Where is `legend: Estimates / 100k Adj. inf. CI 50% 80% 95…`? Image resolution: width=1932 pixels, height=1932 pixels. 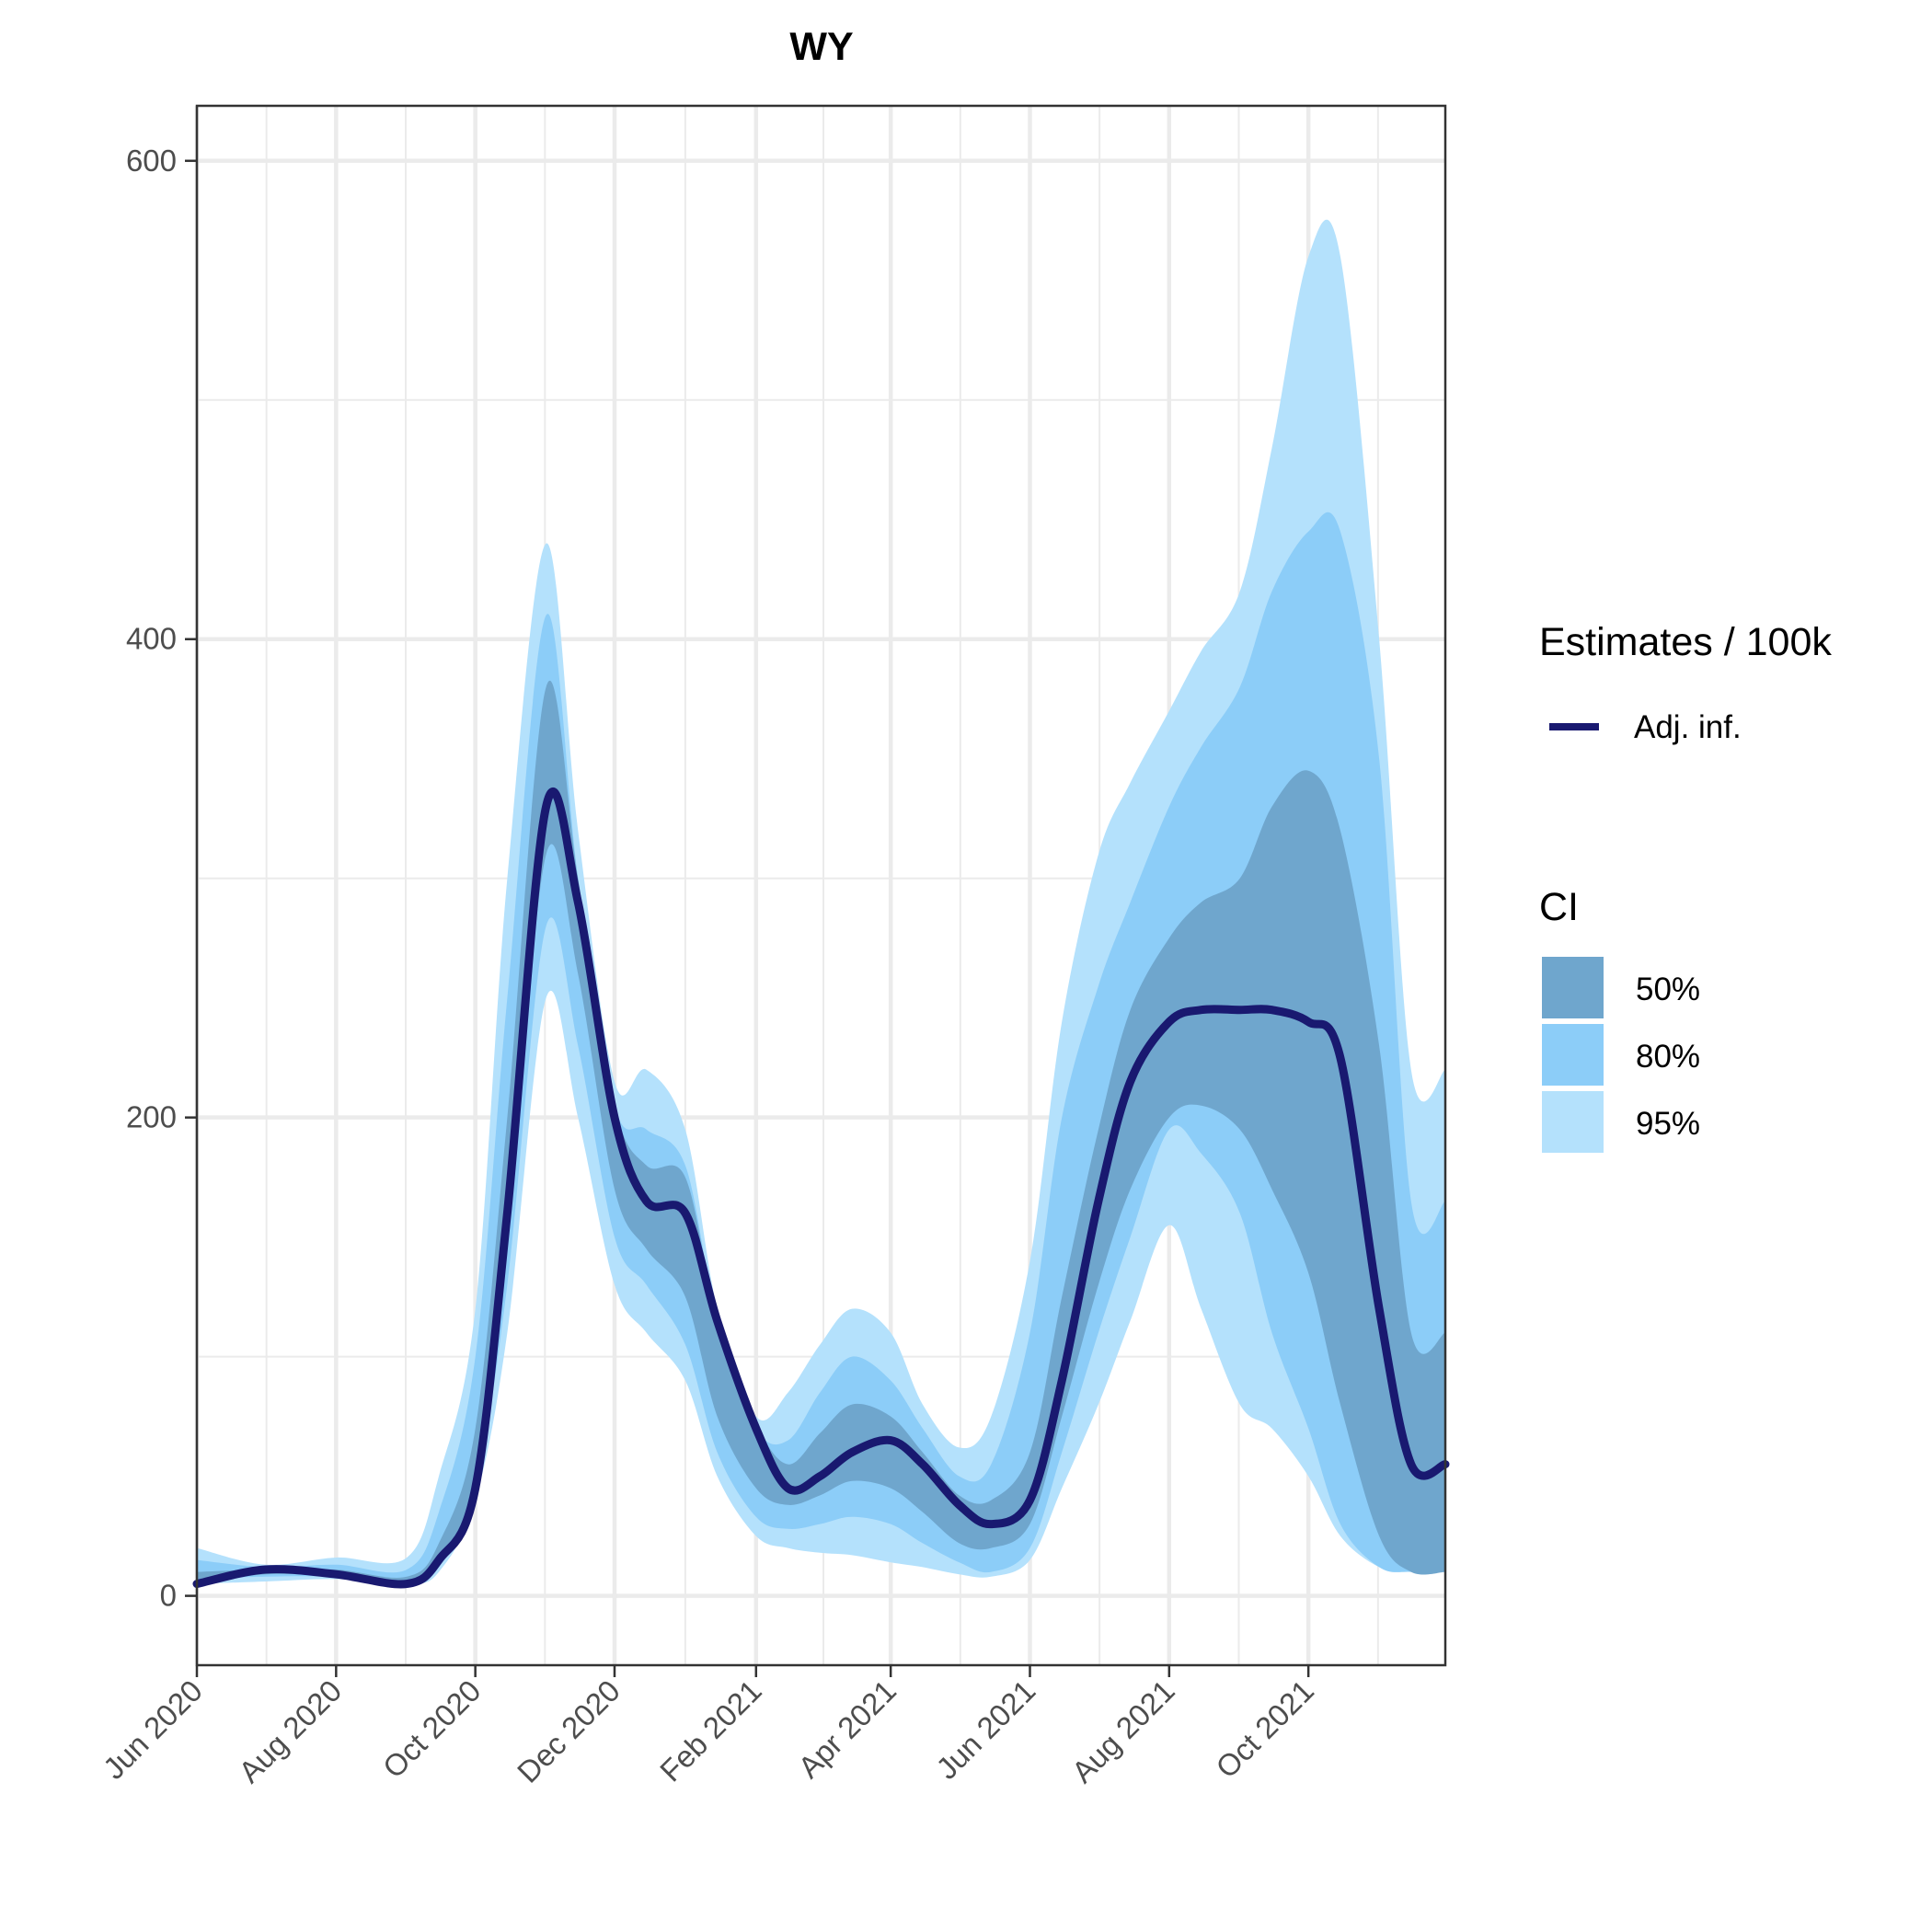
legend: Estimates / 100k Adj. inf. CI 50% 80% 95… is located at coordinates (1685, 886).